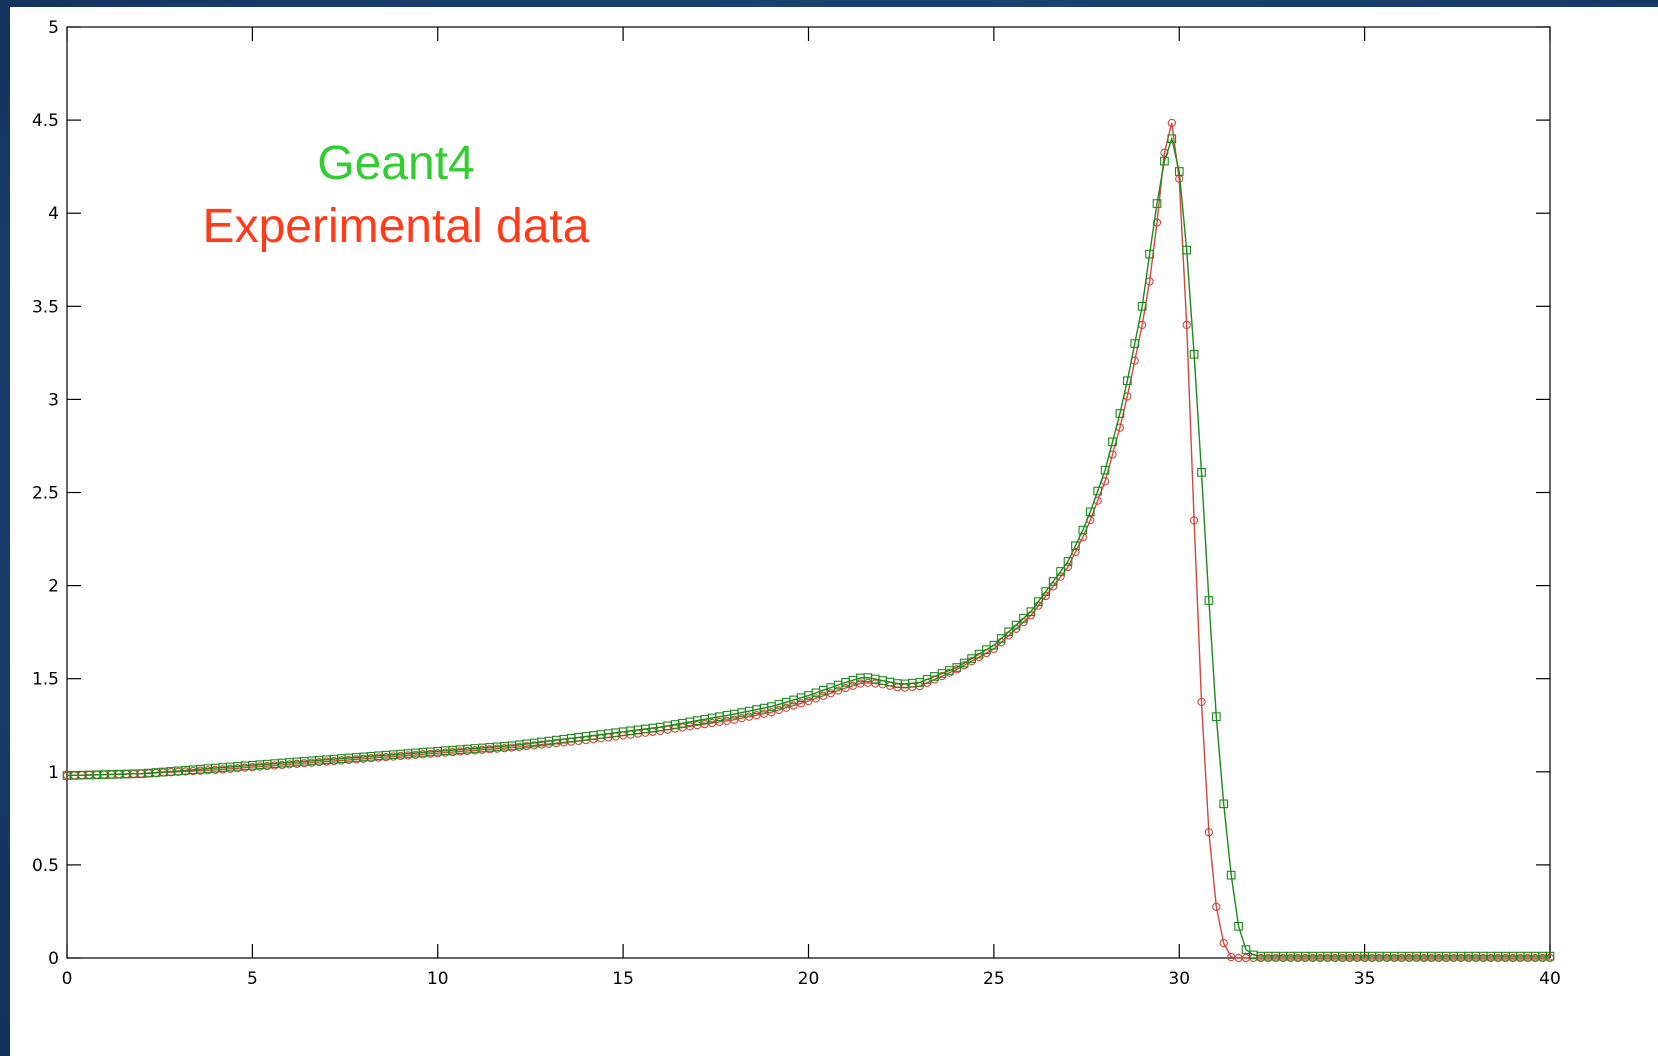 This screenshot has width=1658, height=1056. I want to click on x-tick-label: 40, so click(1550, 979).